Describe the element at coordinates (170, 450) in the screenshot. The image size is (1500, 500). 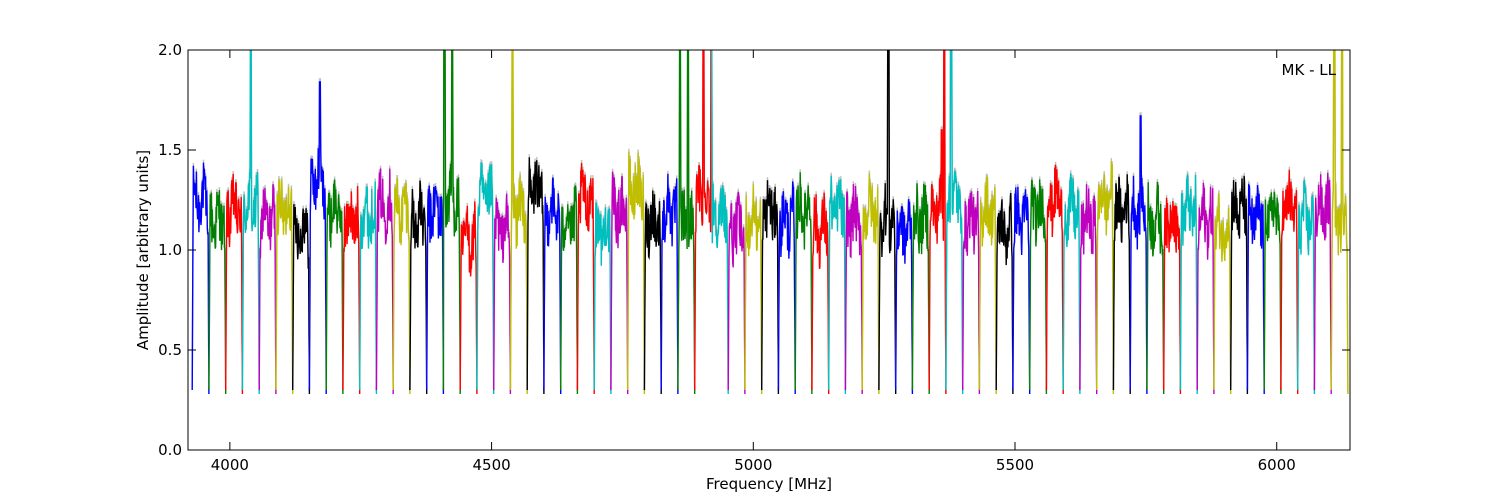
I see `y-tick-label: 0.0` at that location.